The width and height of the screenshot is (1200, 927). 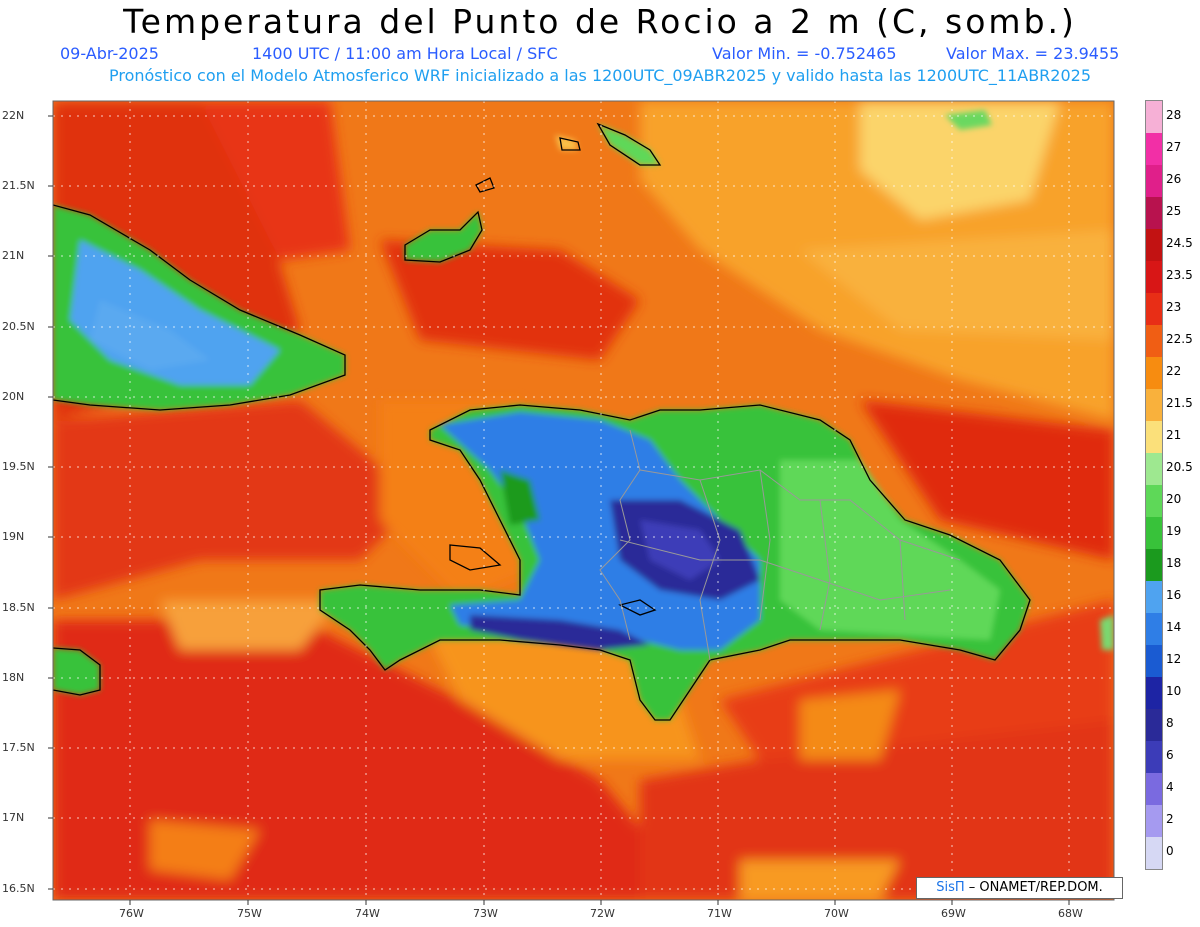 I want to click on colorbar-label: 14, so click(x=1174, y=627).